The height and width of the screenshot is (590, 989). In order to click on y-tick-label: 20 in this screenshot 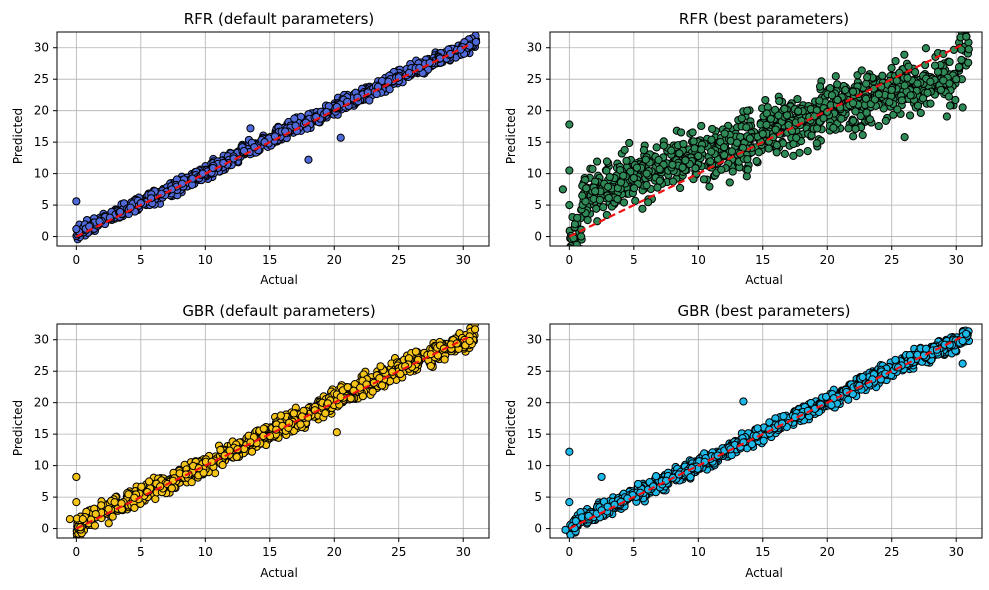, I will do `click(41, 111)`.